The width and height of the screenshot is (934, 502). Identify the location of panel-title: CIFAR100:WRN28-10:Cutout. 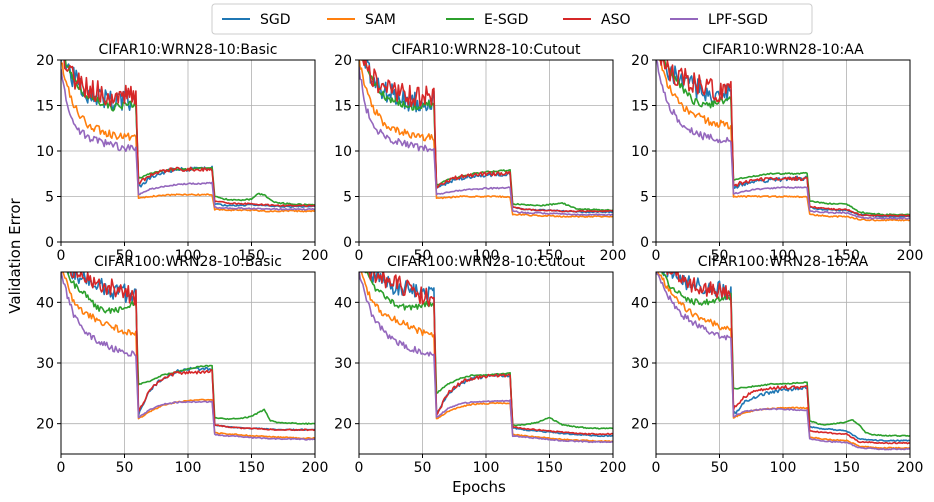
(486, 262).